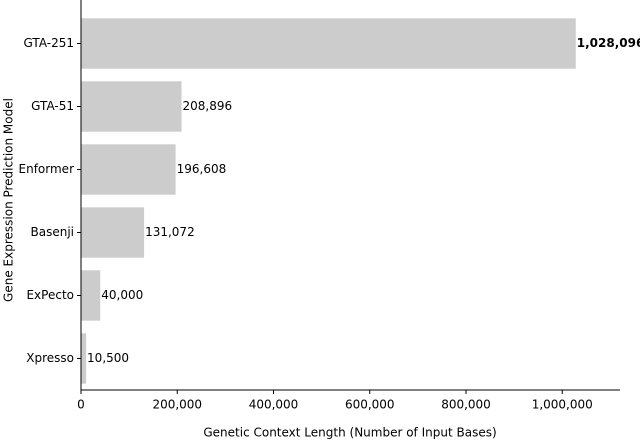 This screenshot has width=640, height=440. Describe the element at coordinates (47, 169) in the screenshot. I see `y-tick-label: Enformer` at that location.